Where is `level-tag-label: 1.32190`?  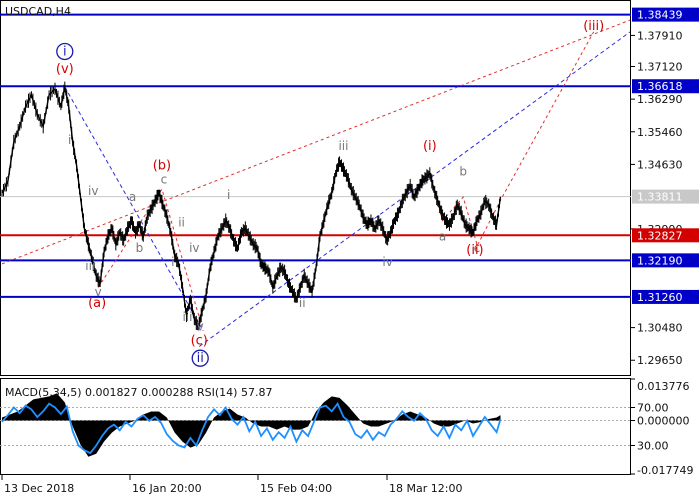 level-tag-label: 1.32190 is located at coordinates (660, 260).